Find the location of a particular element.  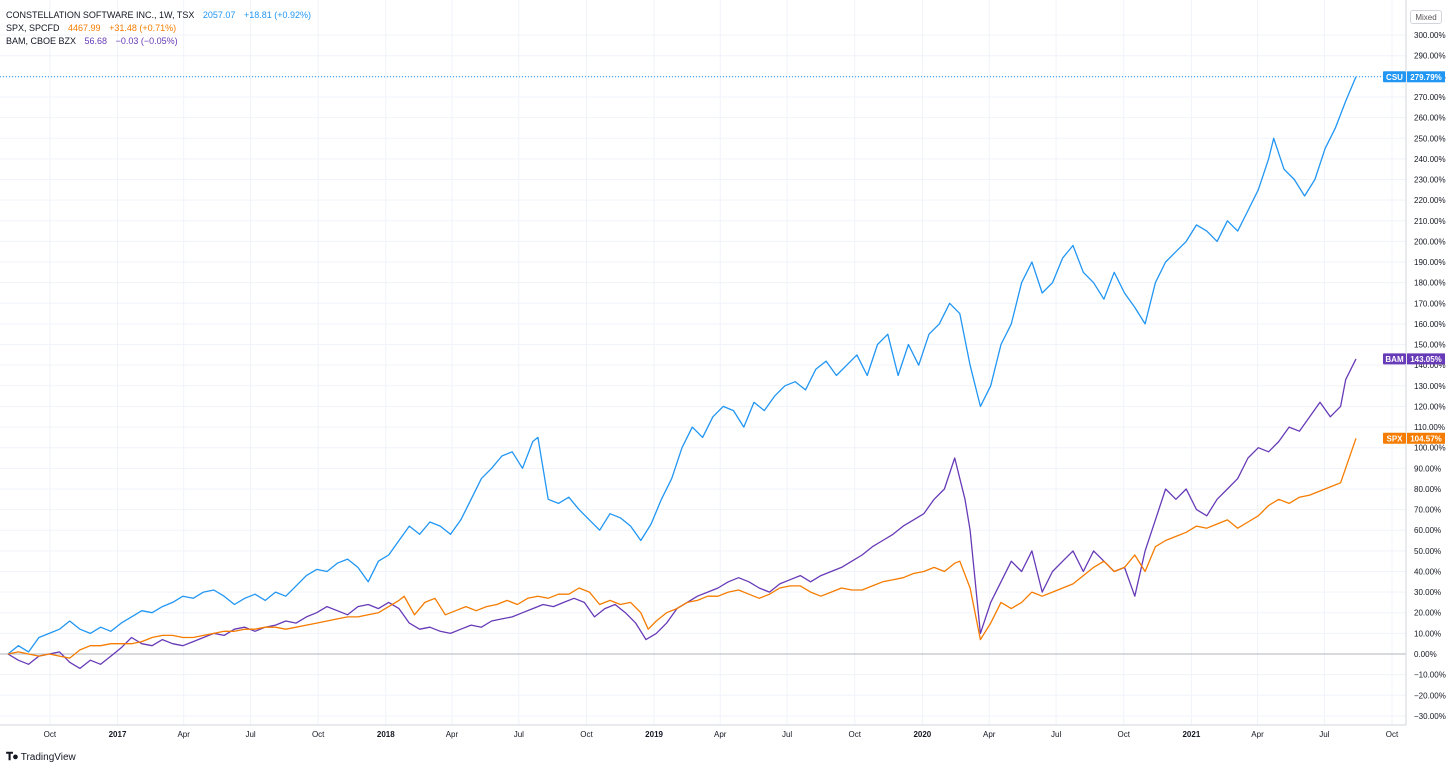

tradingview-icon: 𝐓● is located at coordinates (12, 757).